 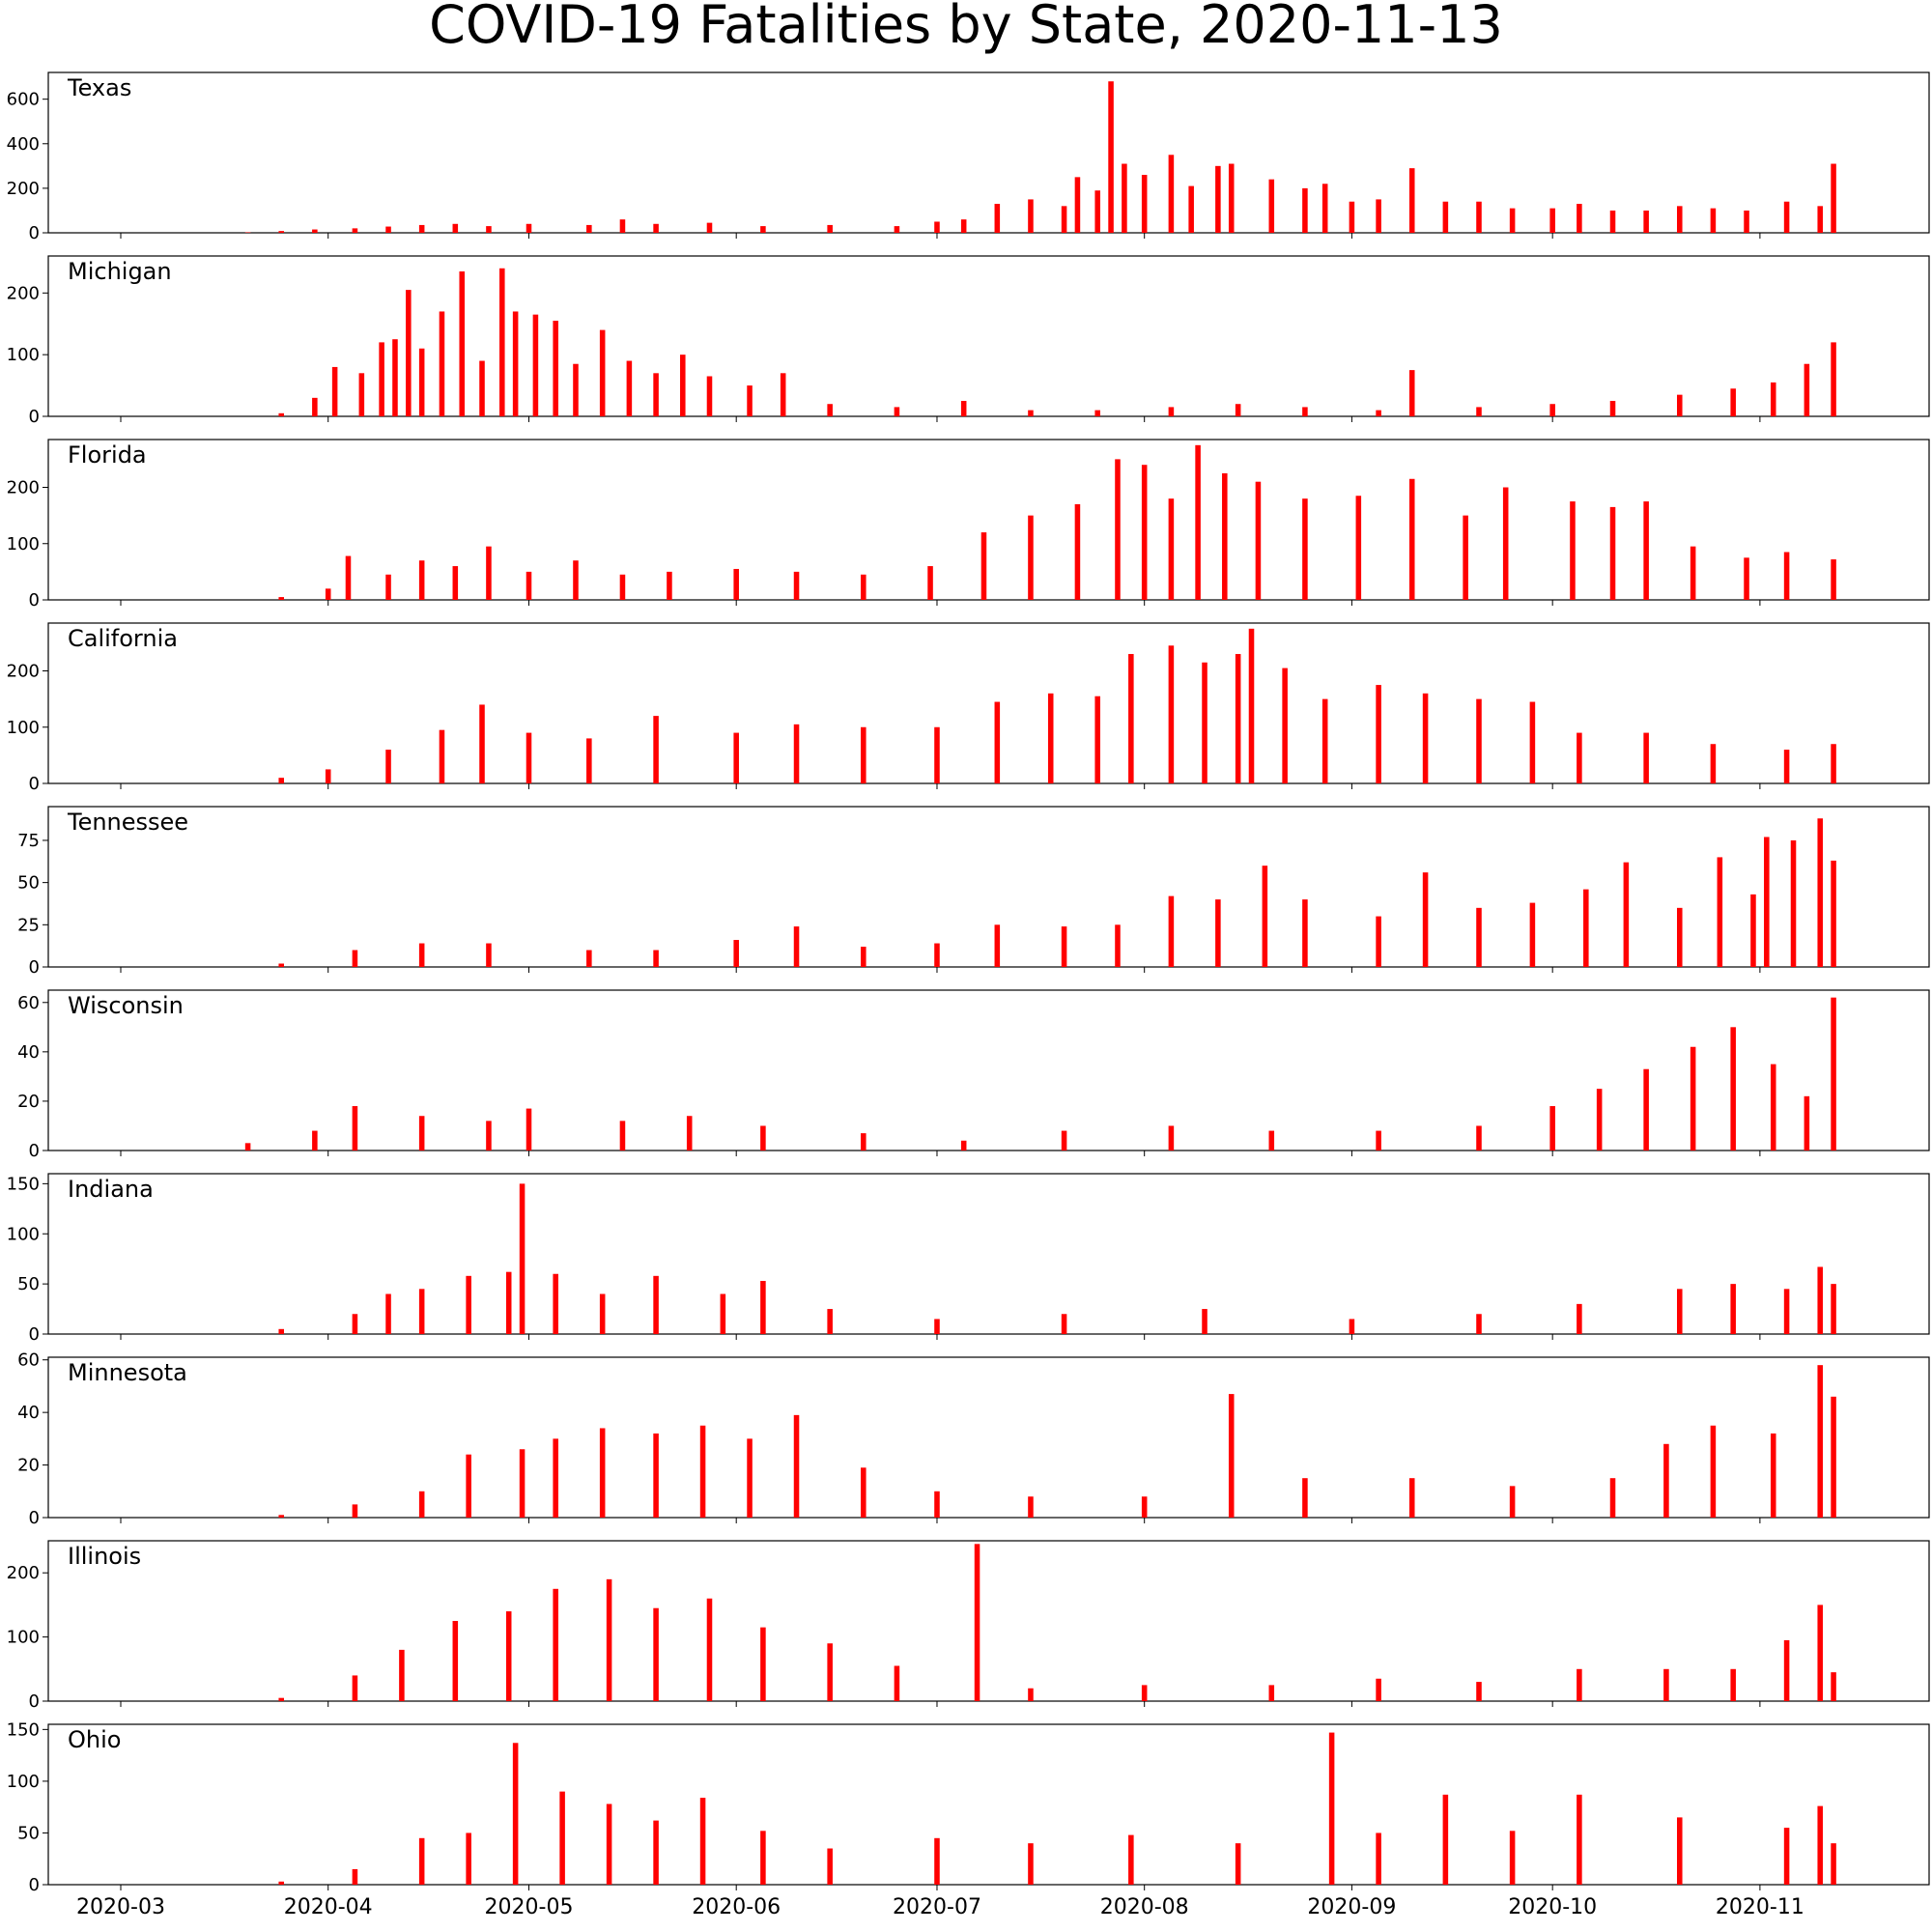 What do you see at coordinates (736, 1907) in the screenshot?
I see `x-tick-label: 2020-06` at bounding box center [736, 1907].